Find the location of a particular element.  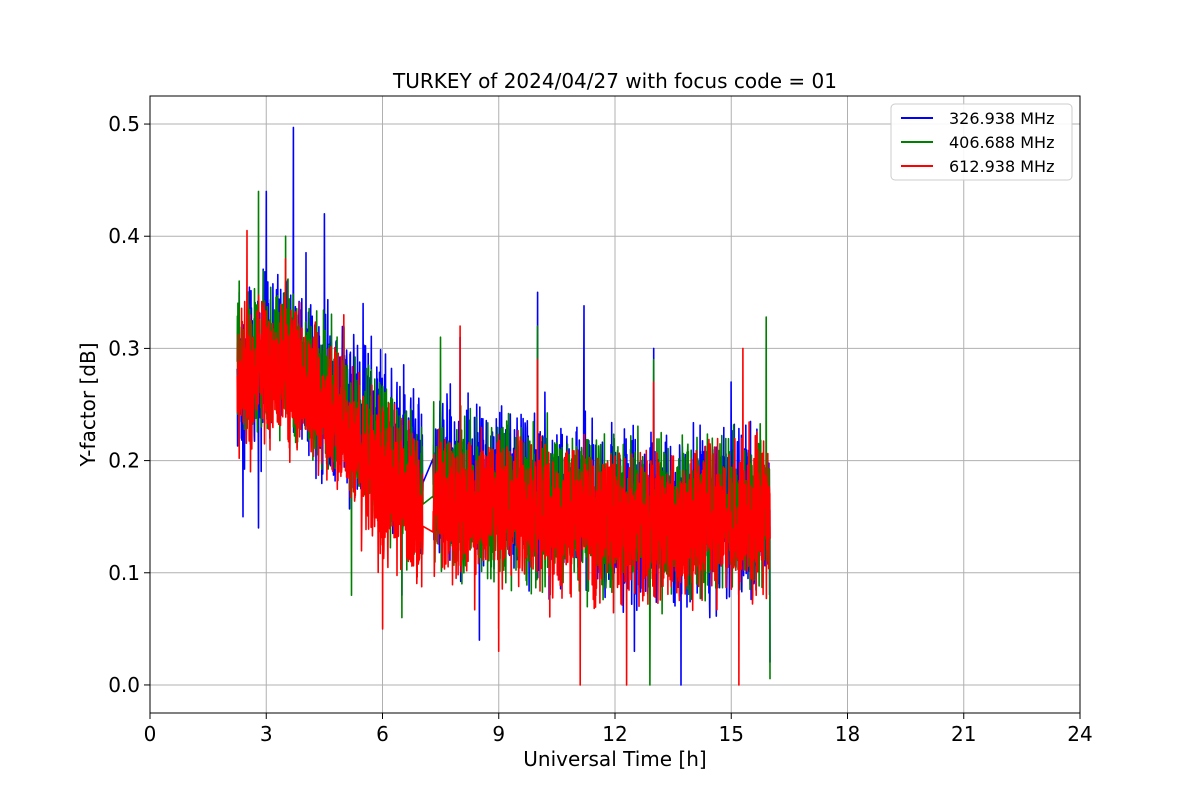

x-tick-label: 18 is located at coordinates (847, 734).